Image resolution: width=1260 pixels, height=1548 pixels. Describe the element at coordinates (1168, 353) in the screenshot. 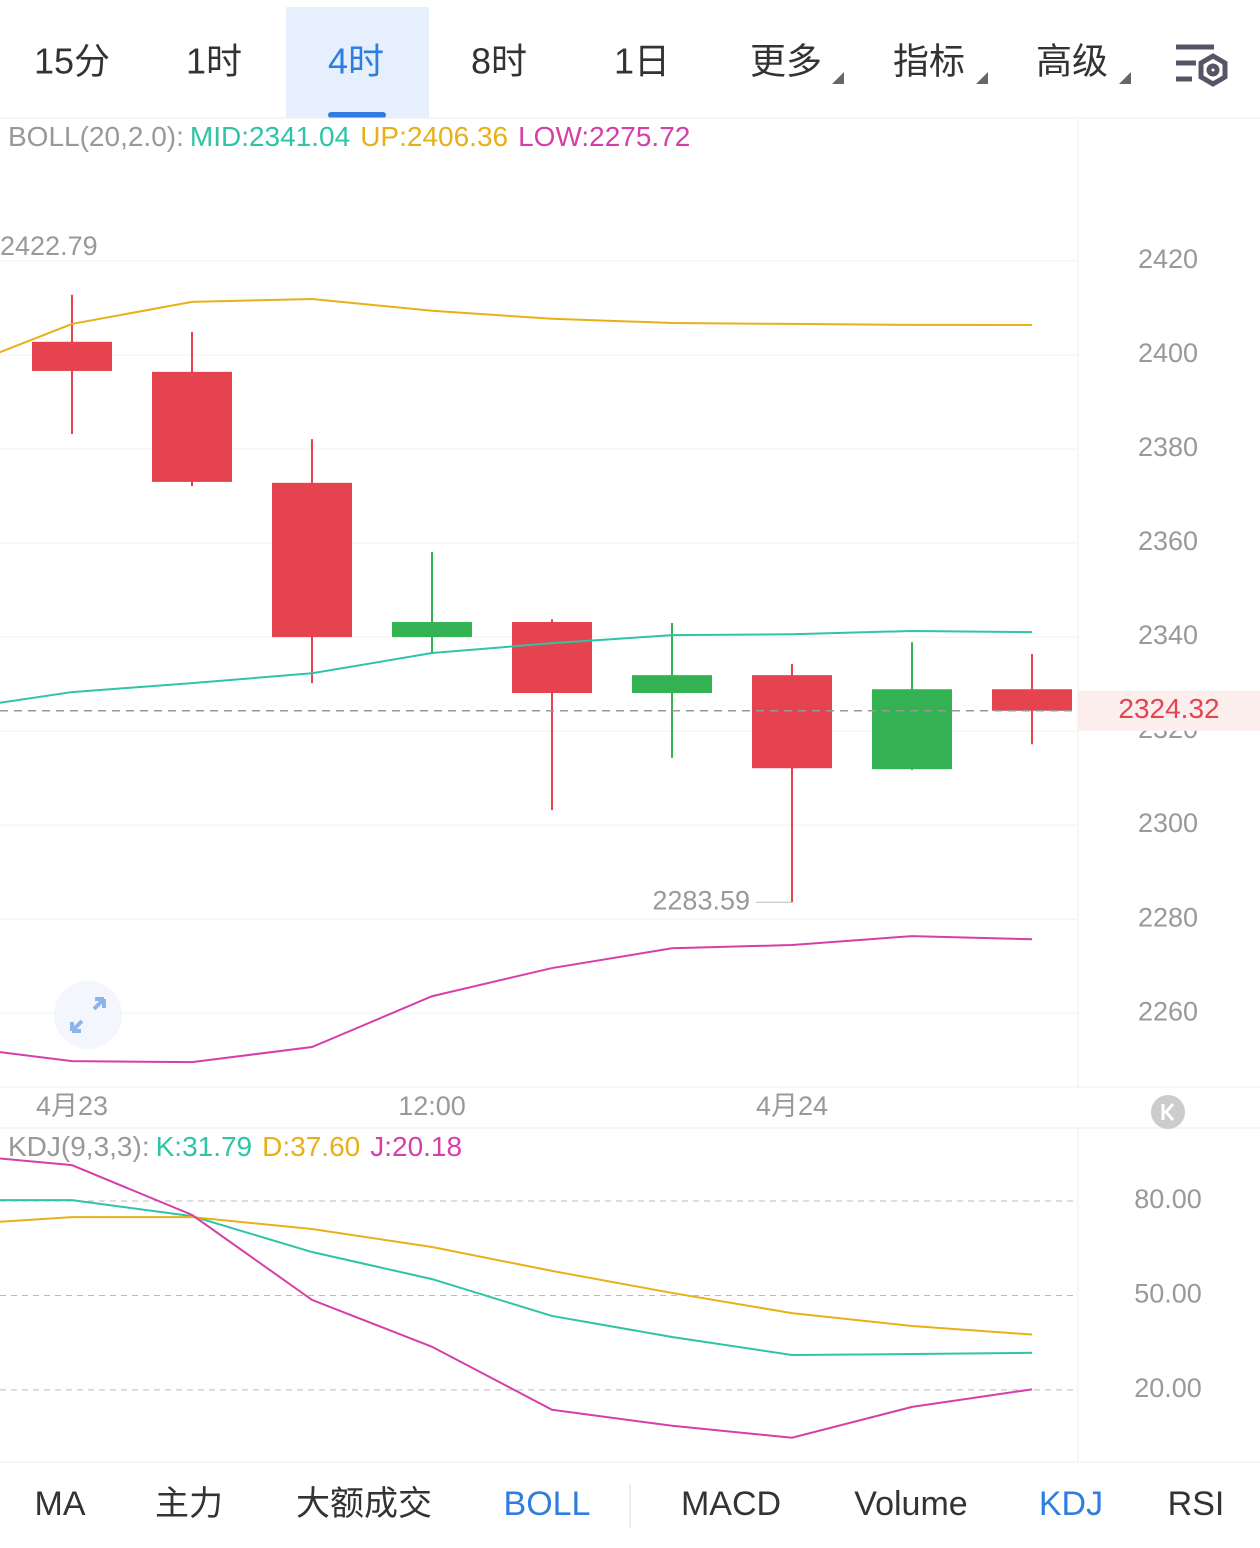

I see `y-tick-label: 2400` at that location.